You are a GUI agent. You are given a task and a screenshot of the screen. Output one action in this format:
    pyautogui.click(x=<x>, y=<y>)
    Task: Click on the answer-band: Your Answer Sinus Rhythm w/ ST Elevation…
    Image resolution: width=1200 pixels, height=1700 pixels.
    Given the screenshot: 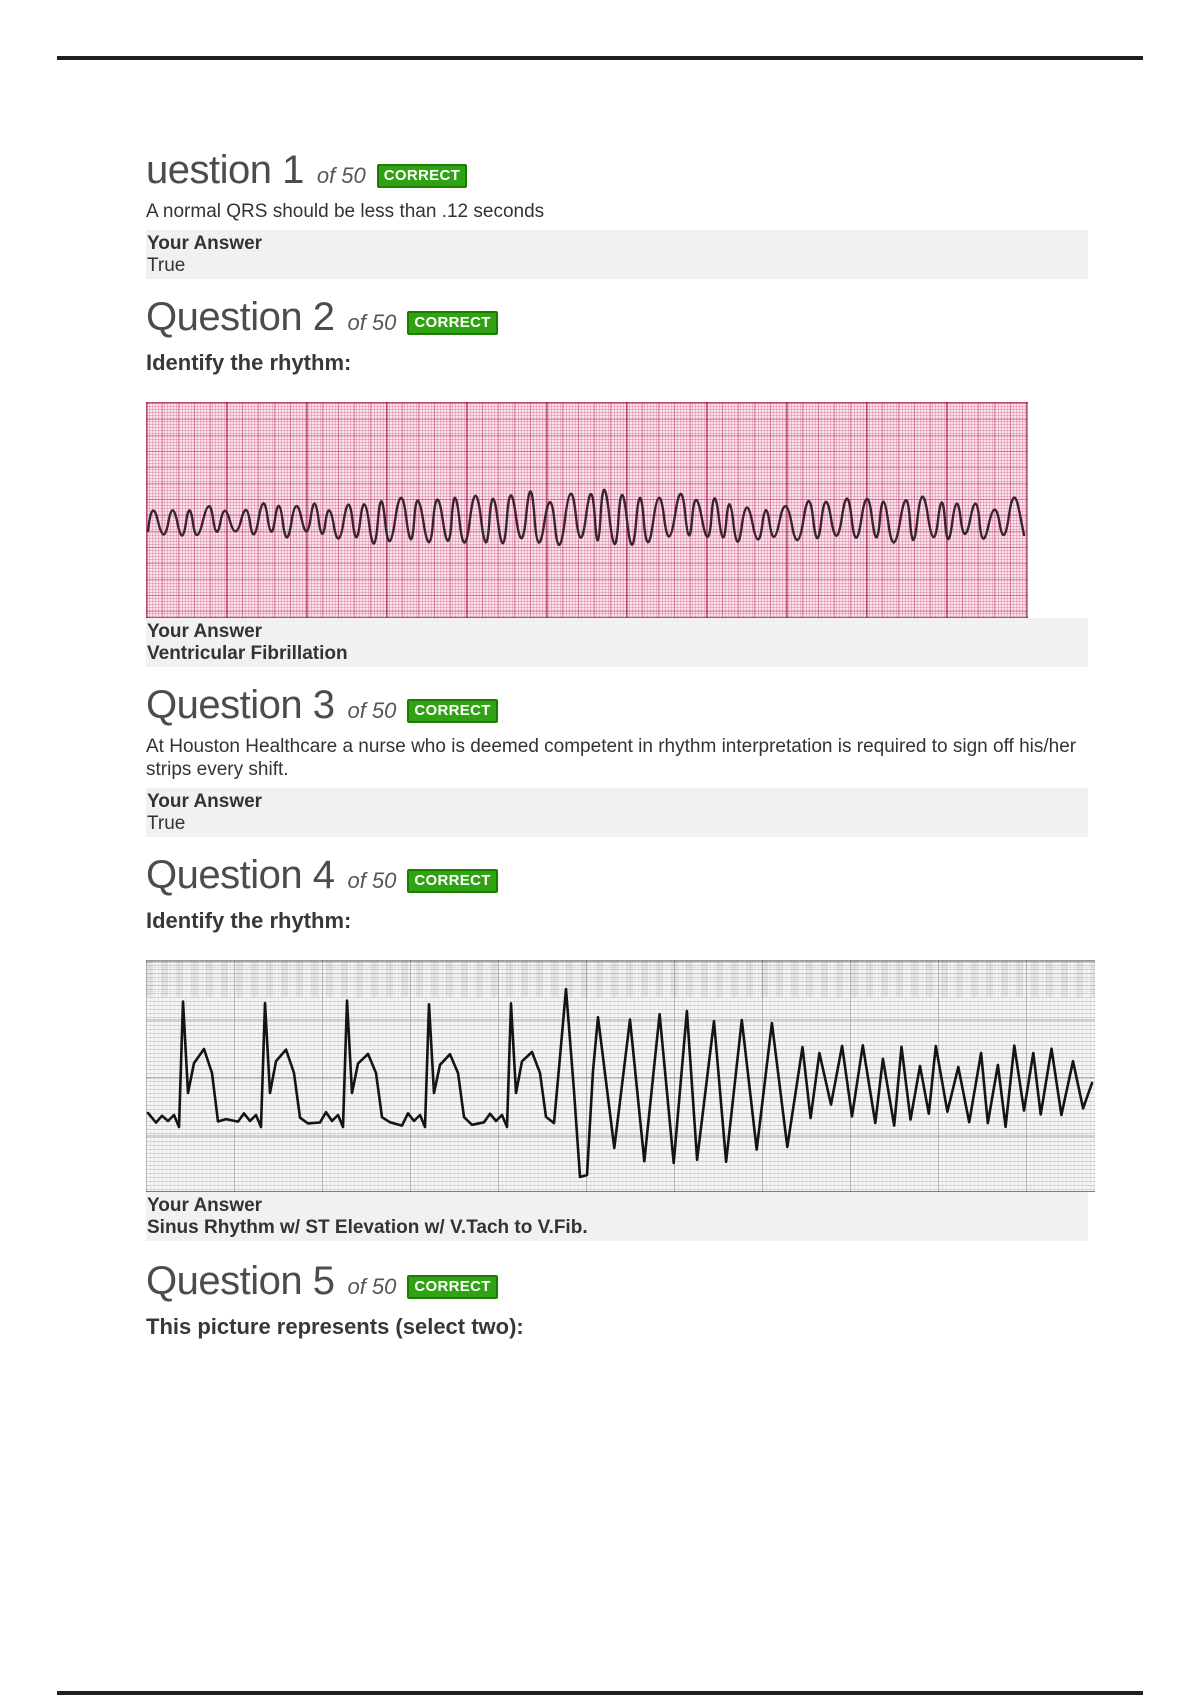 What is the action you would take?
    pyautogui.click(x=617, y=1216)
    